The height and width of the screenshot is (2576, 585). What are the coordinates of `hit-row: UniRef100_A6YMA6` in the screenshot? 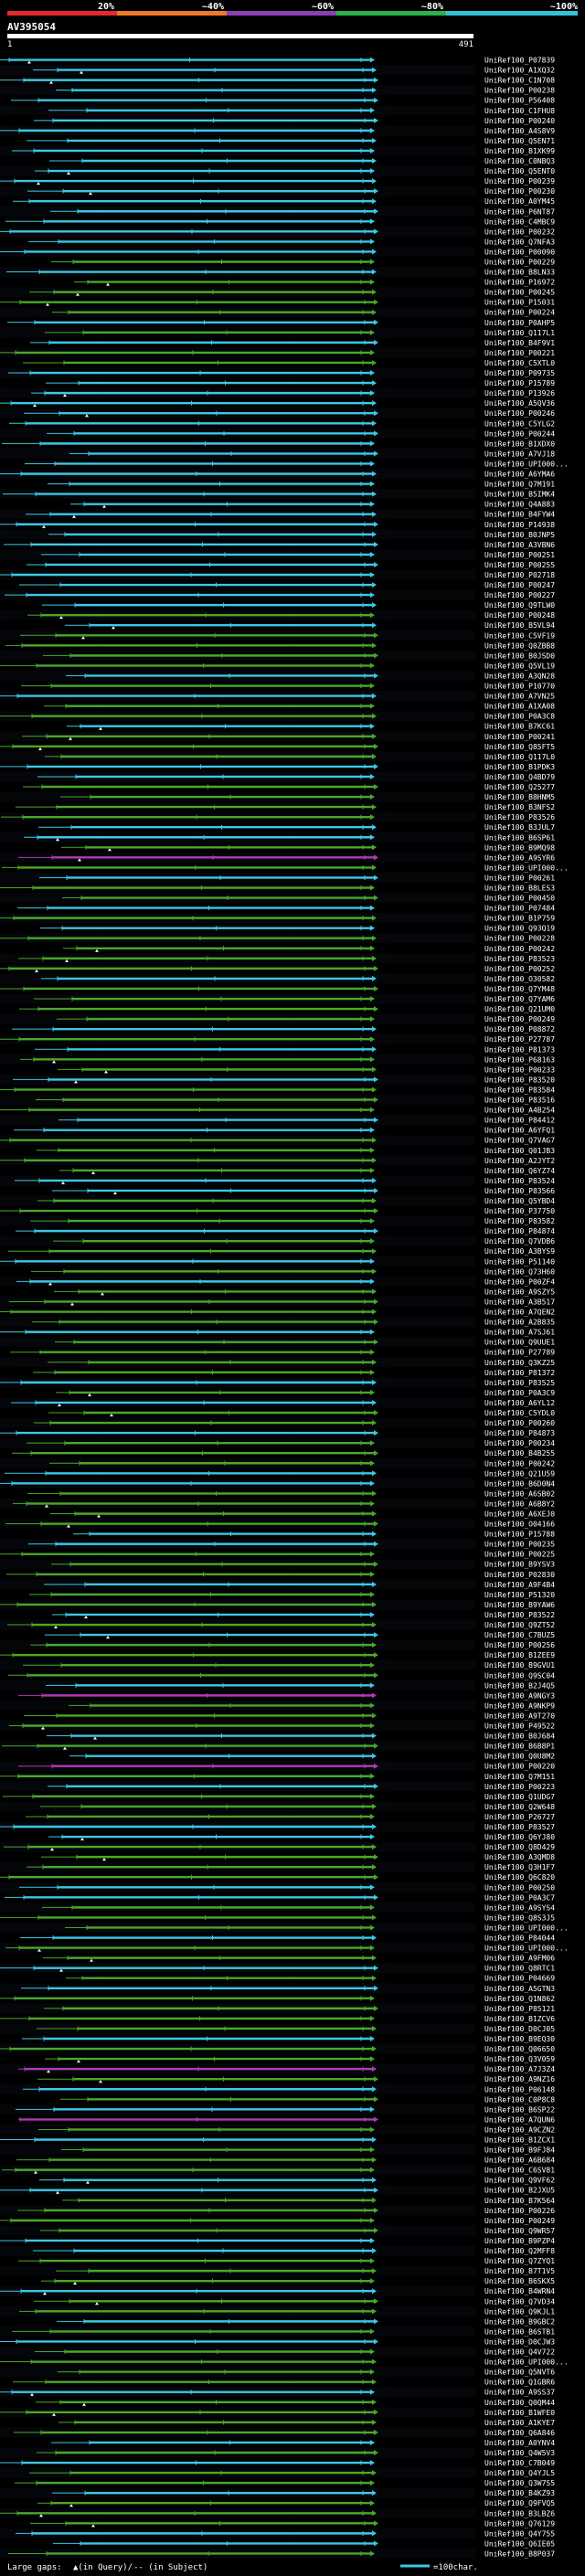 It's located at (278, 474).